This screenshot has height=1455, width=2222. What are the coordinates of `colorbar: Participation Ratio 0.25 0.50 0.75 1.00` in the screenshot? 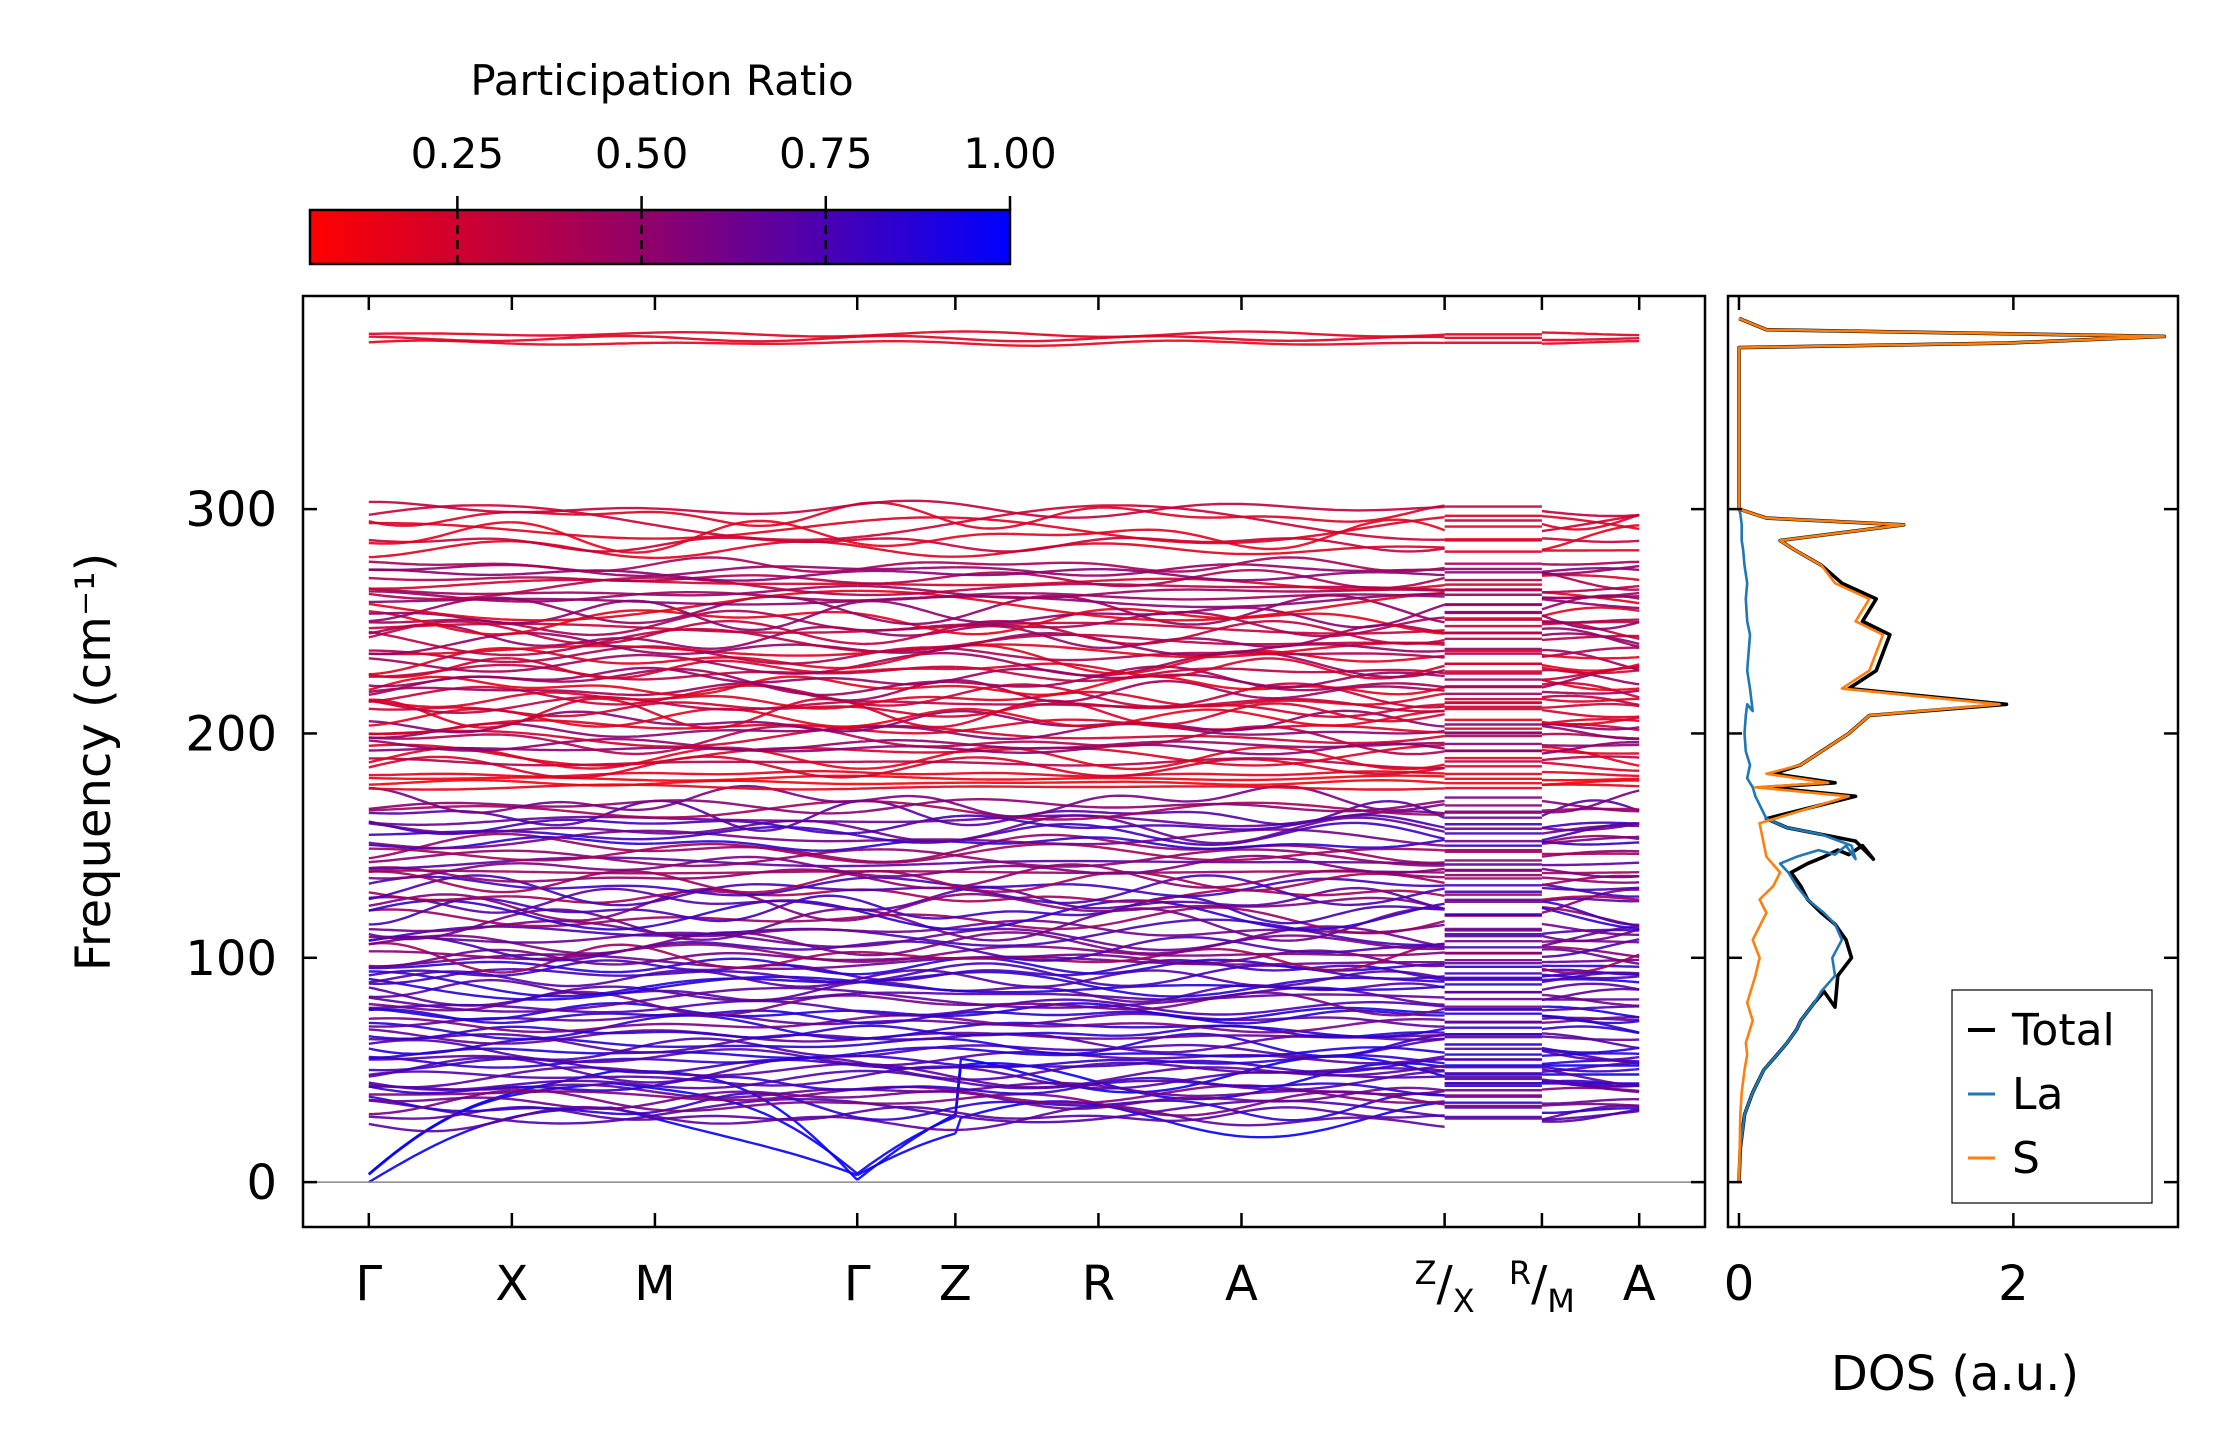 It's located at (682, 161).